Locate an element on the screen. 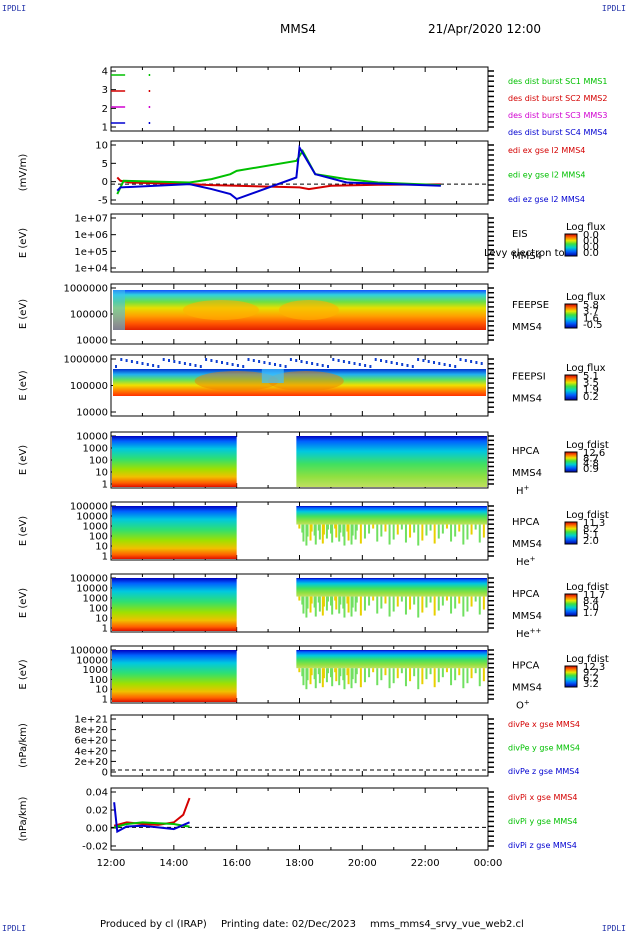 Image resolution: width=630 pixels, height=934 pixels. species-label: He+ is located at coordinates (526, 561).